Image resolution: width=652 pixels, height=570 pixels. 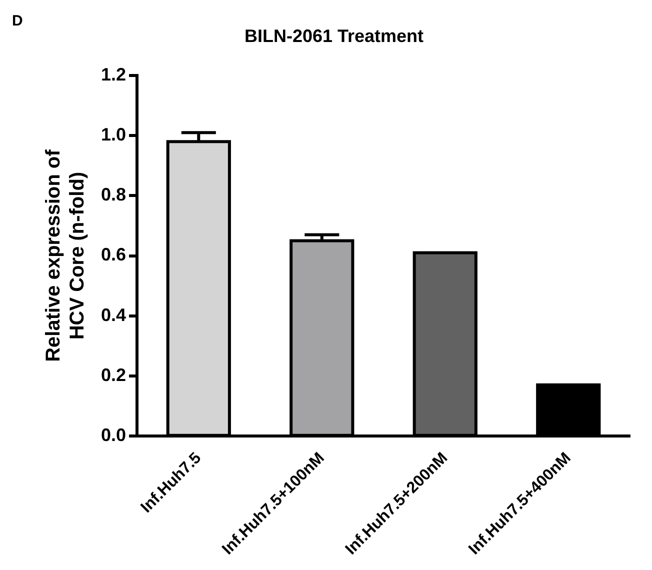 I want to click on y-tick-label: 0.8, so click(x=113, y=194).